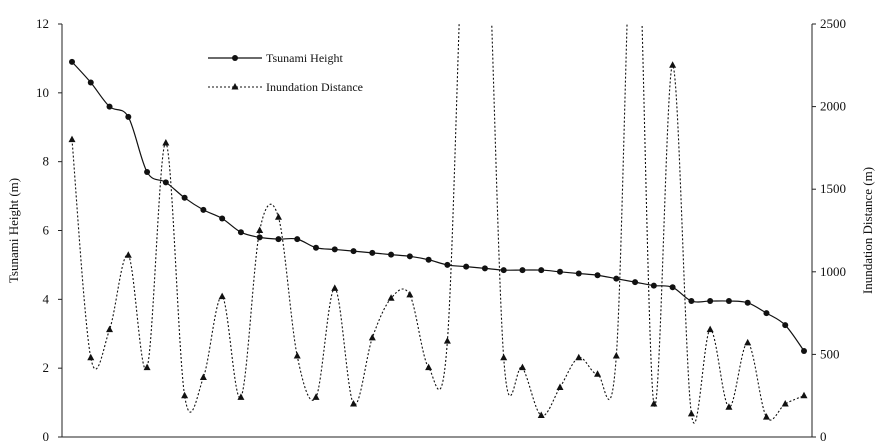  Describe the element at coordinates (314, 87) in the screenshot. I see `legend-label-inundation-distance: Inundation Distance` at that location.